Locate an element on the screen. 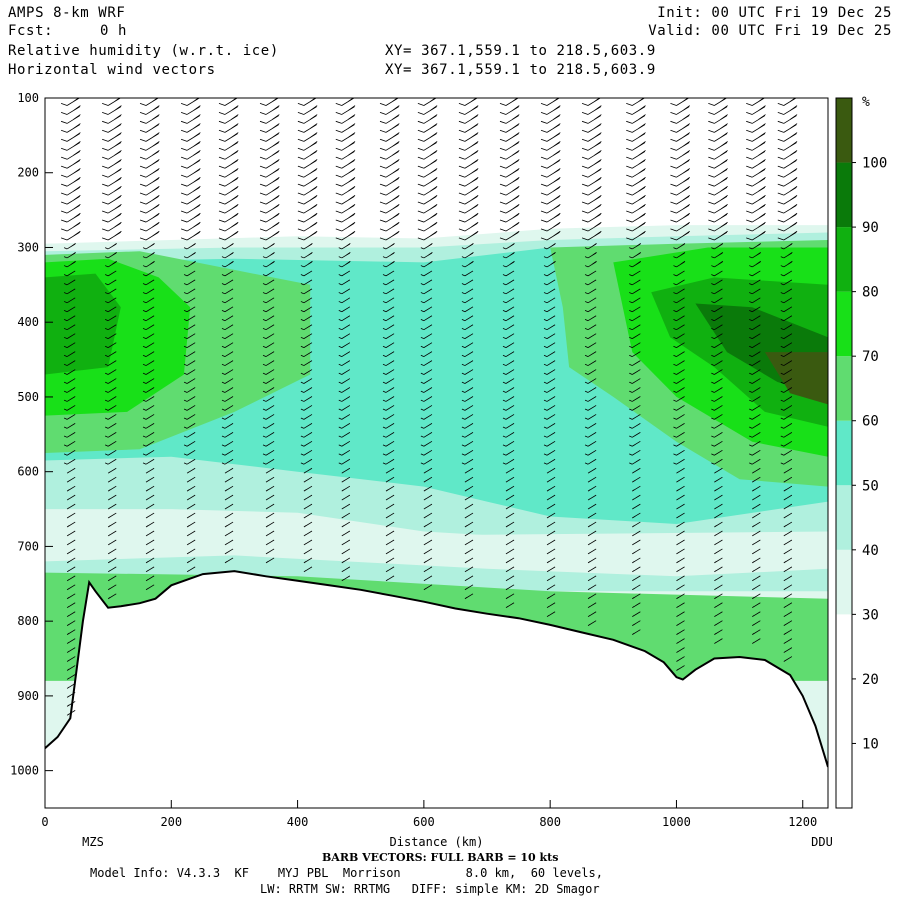  rh-band-100-right is located at coordinates (796, 378).